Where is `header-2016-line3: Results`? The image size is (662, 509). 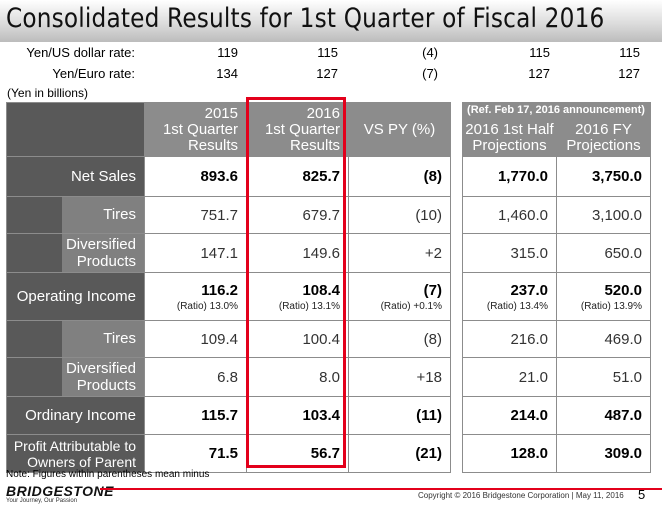
header-2016-line3: Results is located at coordinates (314, 145).